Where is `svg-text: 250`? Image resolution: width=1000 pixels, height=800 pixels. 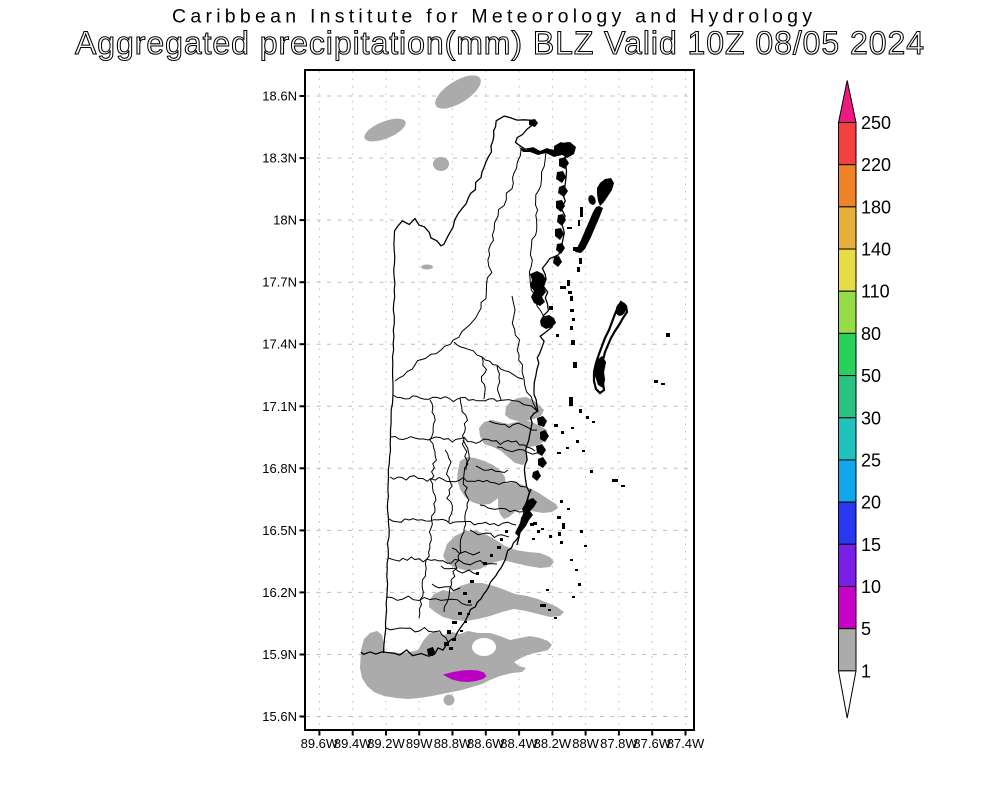 svg-text: 250 is located at coordinates (876, 123).